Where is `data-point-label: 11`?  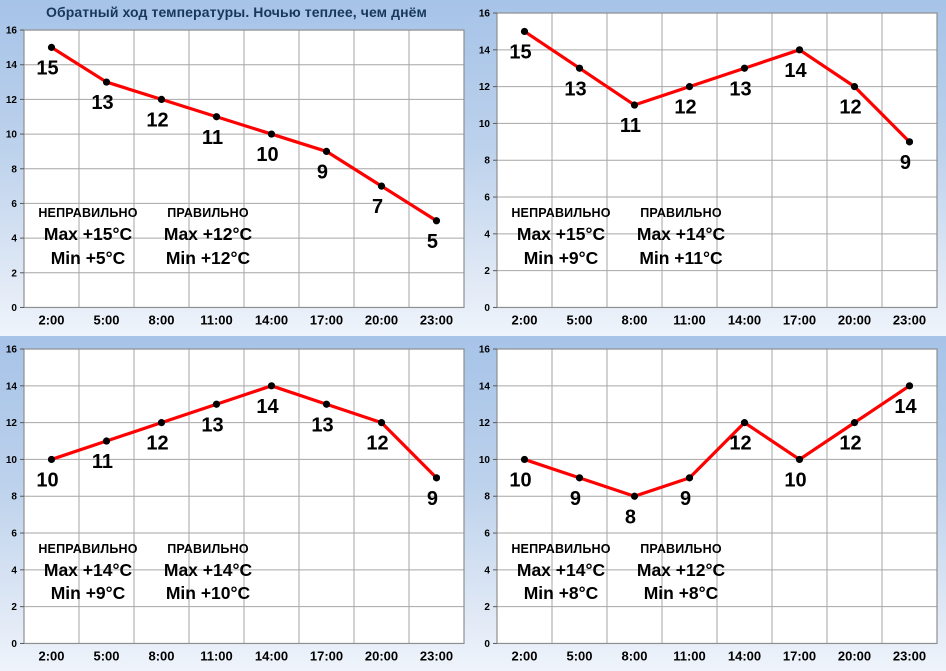
data-point-label: 11 is located at coordinates (212, 138).